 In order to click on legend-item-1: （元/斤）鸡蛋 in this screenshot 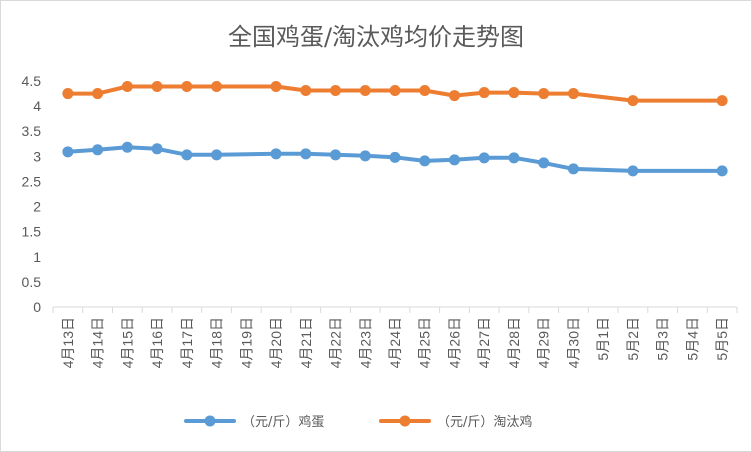, I will do `click(254, 422)`.